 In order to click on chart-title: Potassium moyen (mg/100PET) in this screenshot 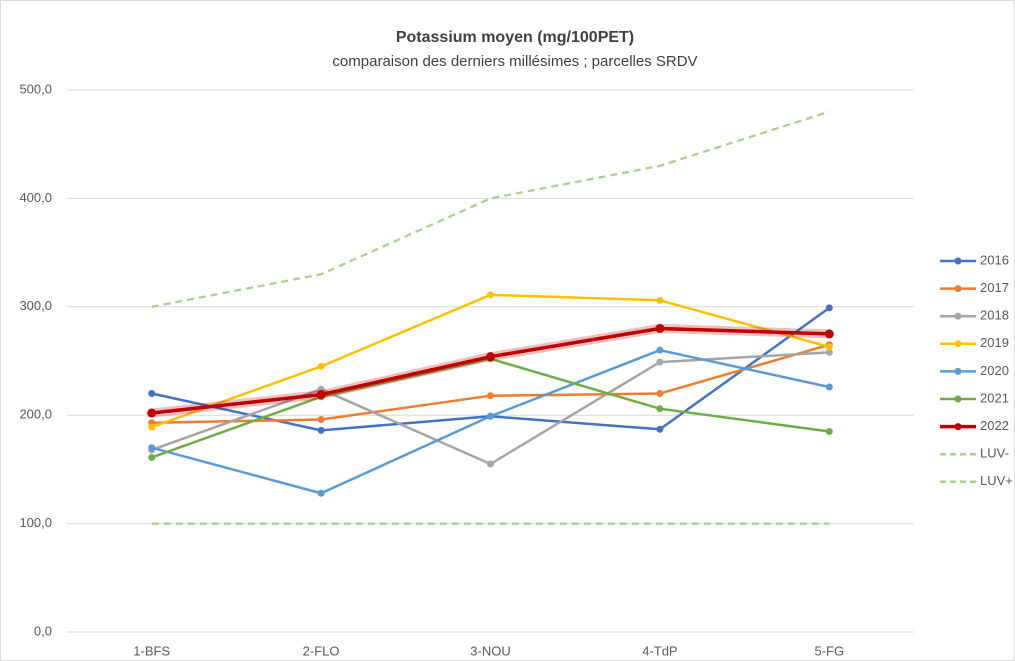, I will do `click(515, 37)`.